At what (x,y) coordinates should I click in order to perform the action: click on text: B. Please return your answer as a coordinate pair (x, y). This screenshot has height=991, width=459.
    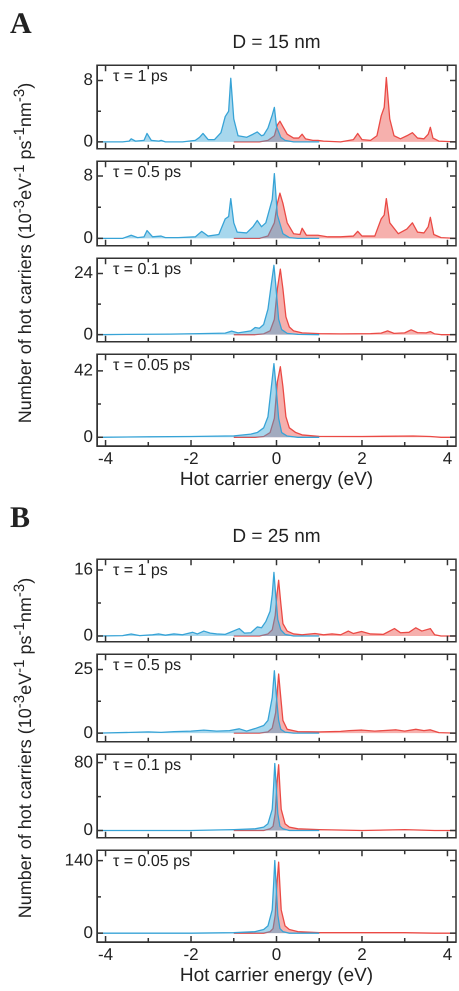
    Looking at the image, I should click on (20, 518).